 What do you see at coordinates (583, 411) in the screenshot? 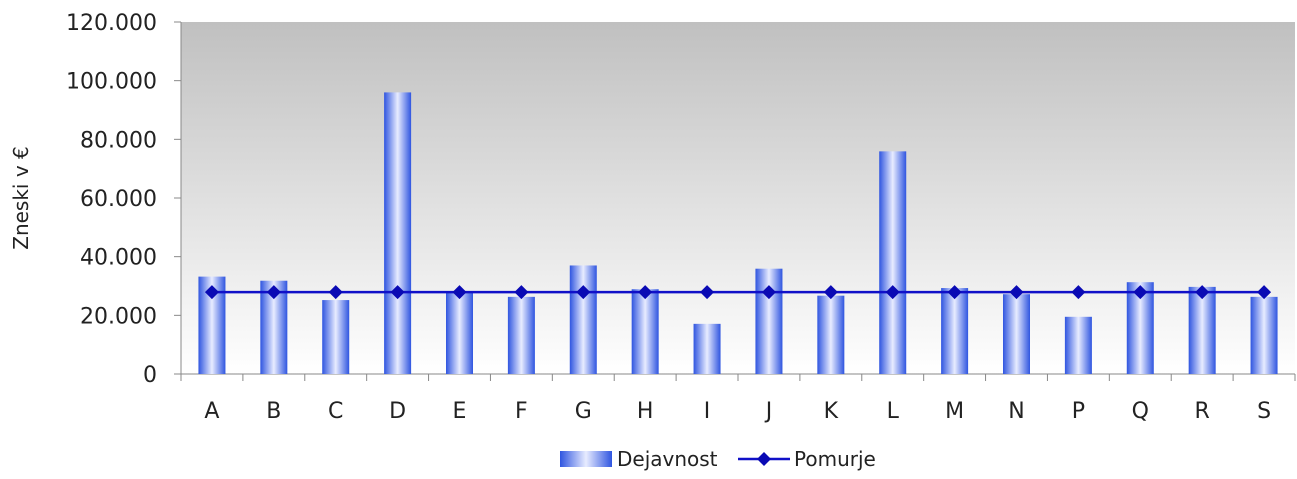
I see `x-tick-label: G` at bounding box center [583, 411].